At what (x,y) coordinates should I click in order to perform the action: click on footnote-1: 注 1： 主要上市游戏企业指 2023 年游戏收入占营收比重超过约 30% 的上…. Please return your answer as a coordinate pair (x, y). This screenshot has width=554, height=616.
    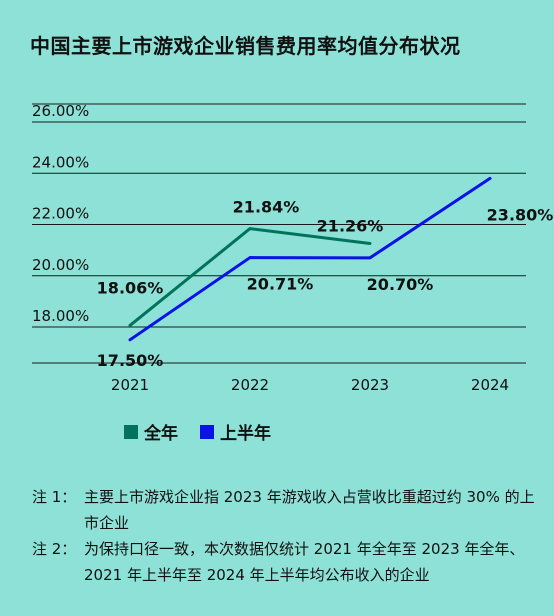
    Looking at the image, I should click on (287, 510).